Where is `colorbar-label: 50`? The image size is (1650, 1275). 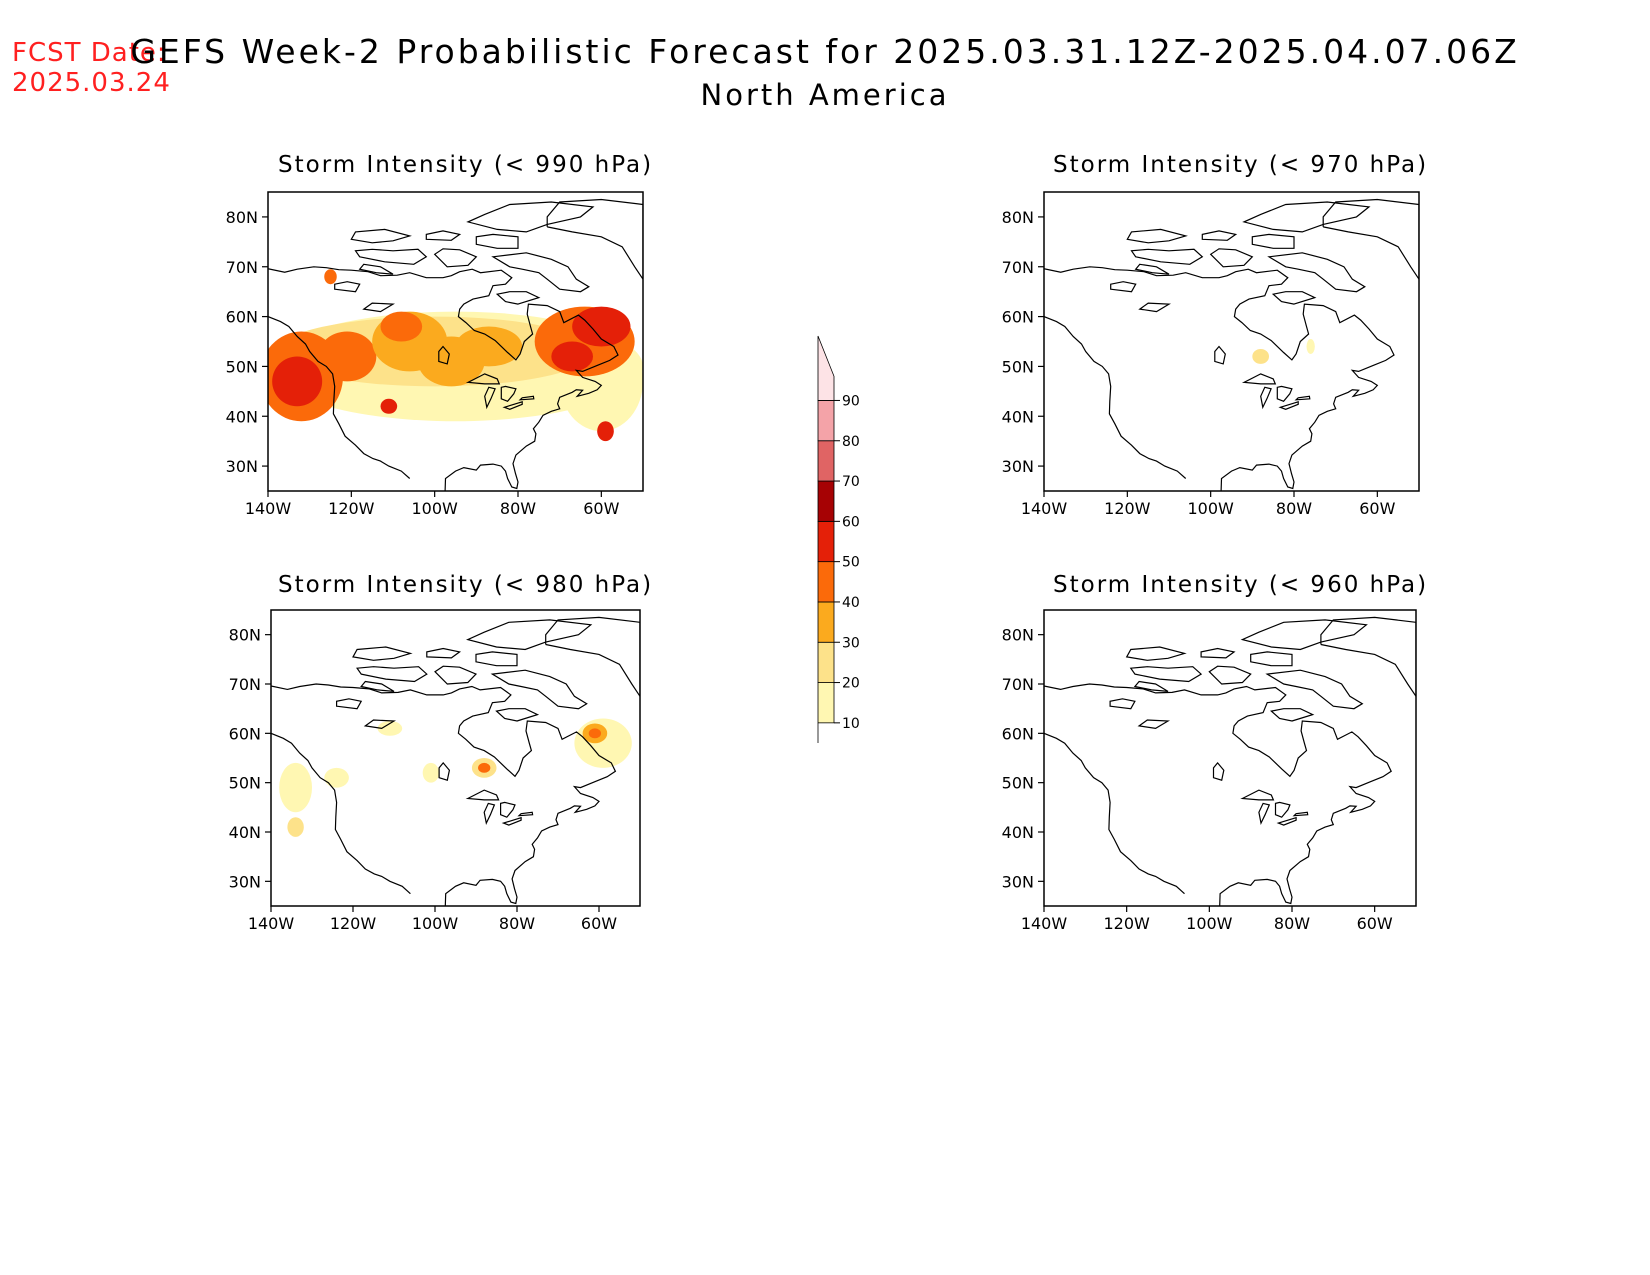 colorbar-label: 50 is located at coordinates (851, 563).